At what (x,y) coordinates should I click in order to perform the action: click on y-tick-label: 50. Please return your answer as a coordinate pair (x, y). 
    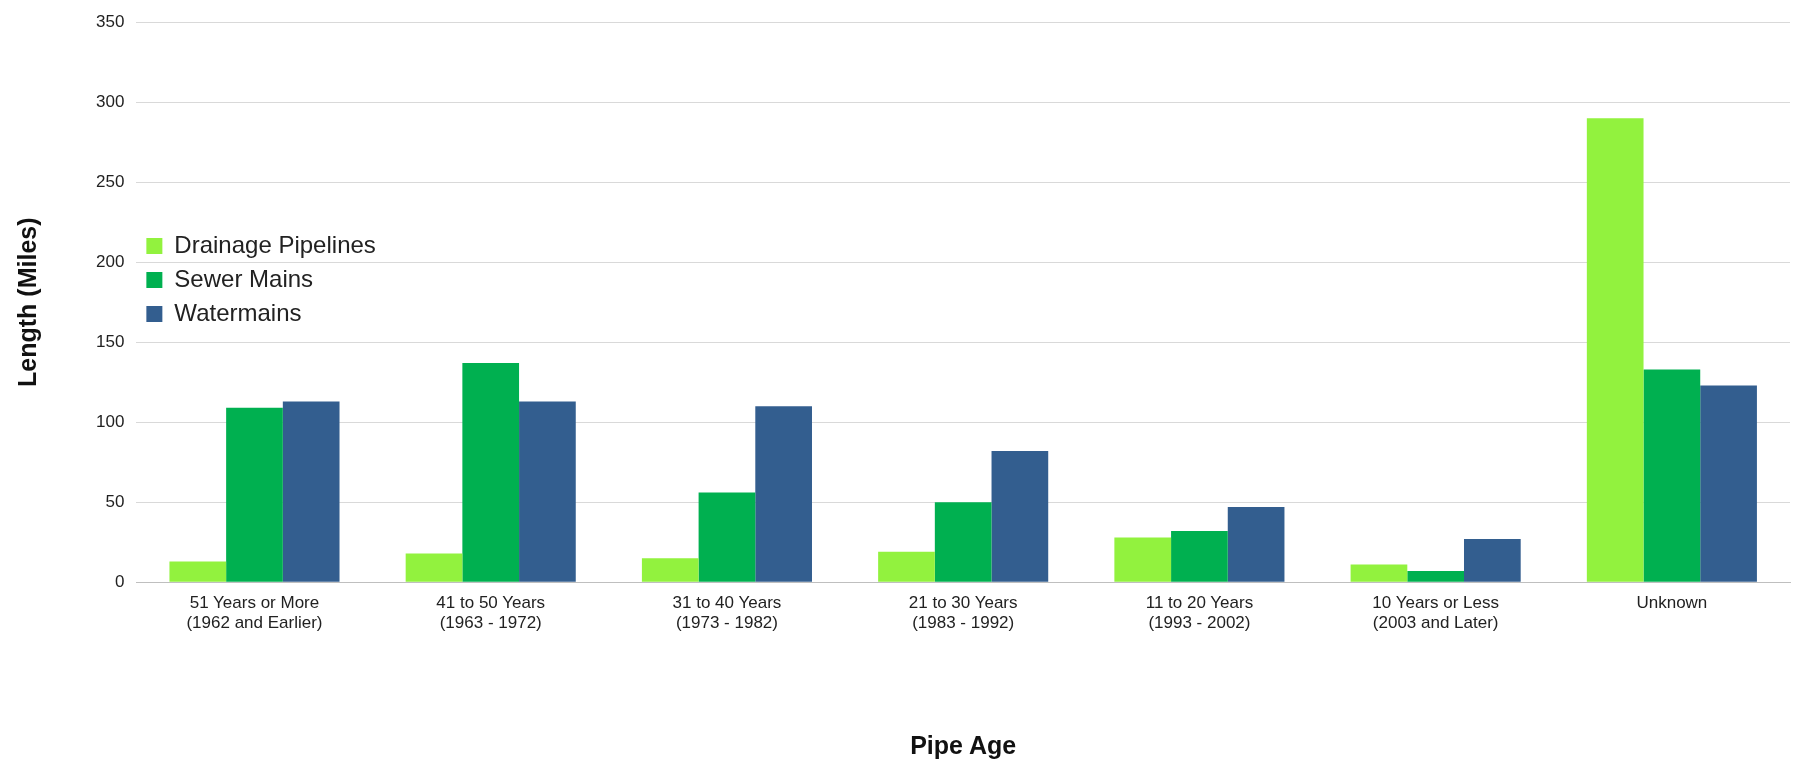
    Looking at the image, I should click on (115, 501).